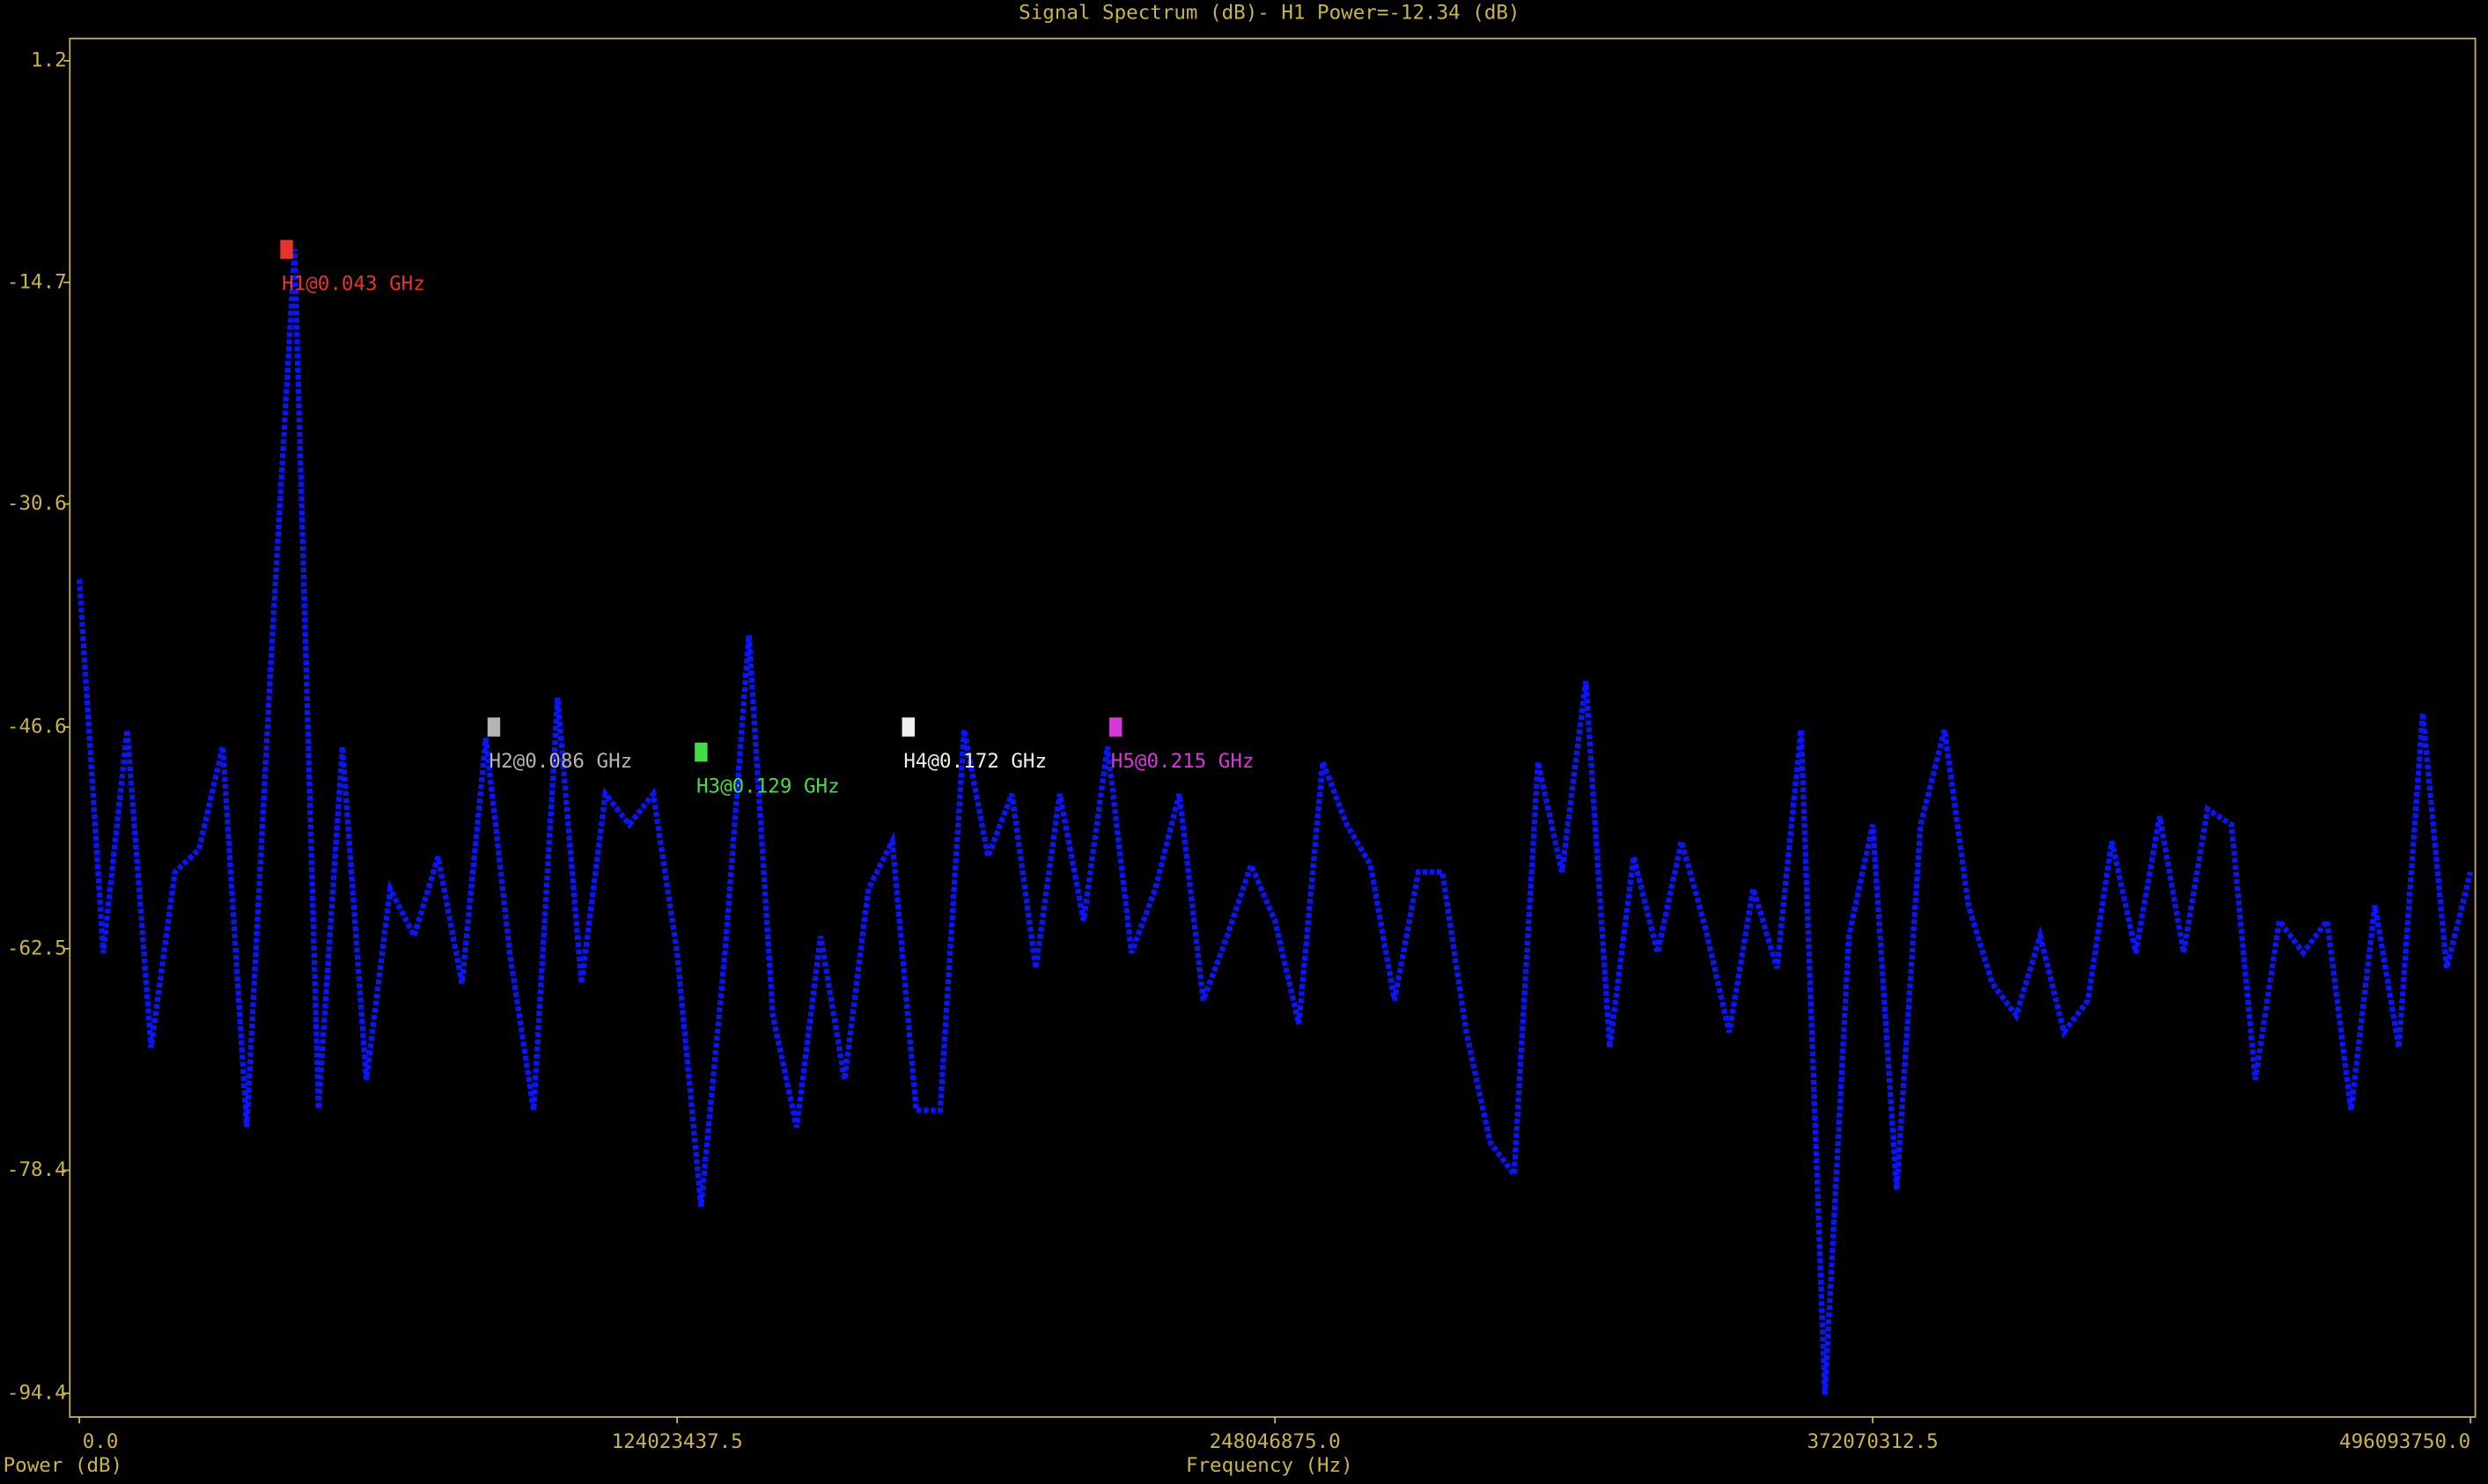 The height and width of the screenshot is (1484, 2488). I want to click on harmonic-label: H5@0.215 GHz, so click(1183, 761).